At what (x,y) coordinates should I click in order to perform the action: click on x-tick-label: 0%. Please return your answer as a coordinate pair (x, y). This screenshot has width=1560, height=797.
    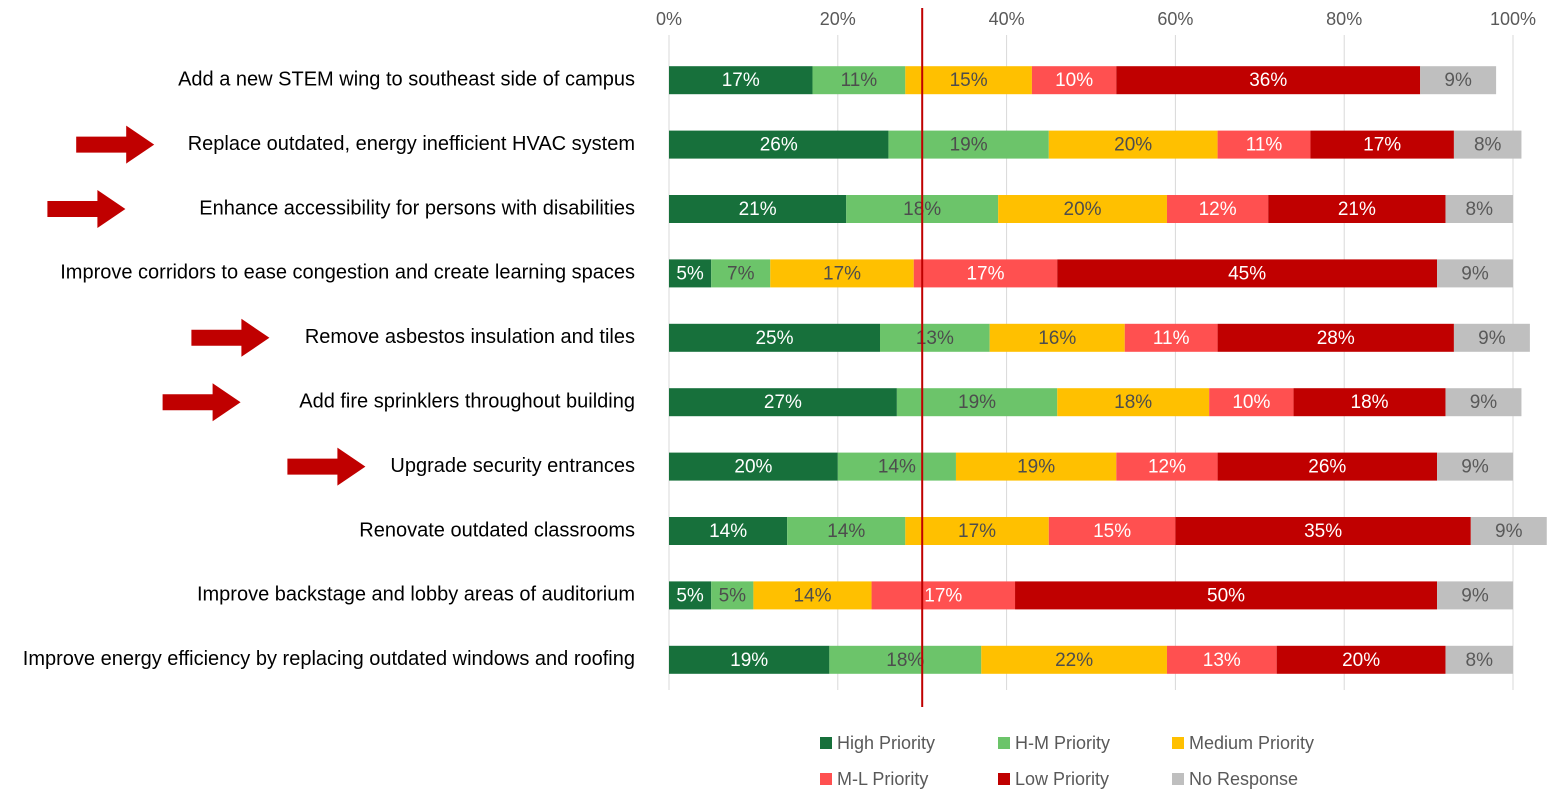
    Looking at the image, I should click on (669, 19).